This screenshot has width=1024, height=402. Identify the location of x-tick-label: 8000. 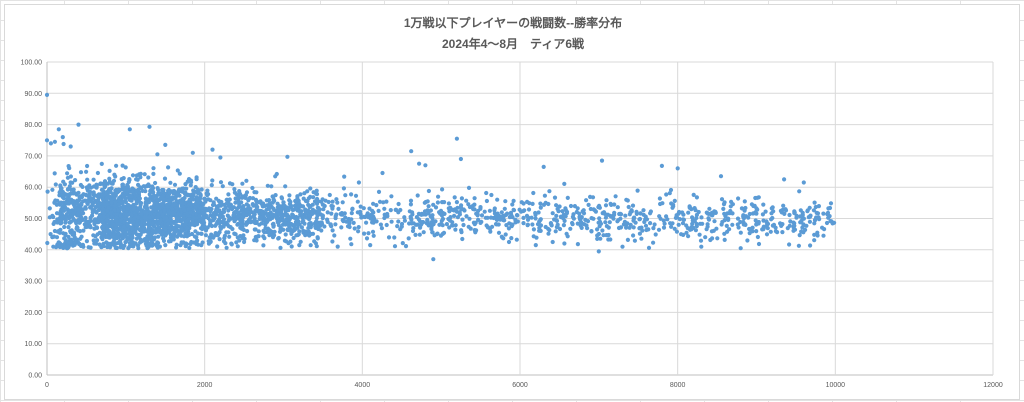
(678, 385).